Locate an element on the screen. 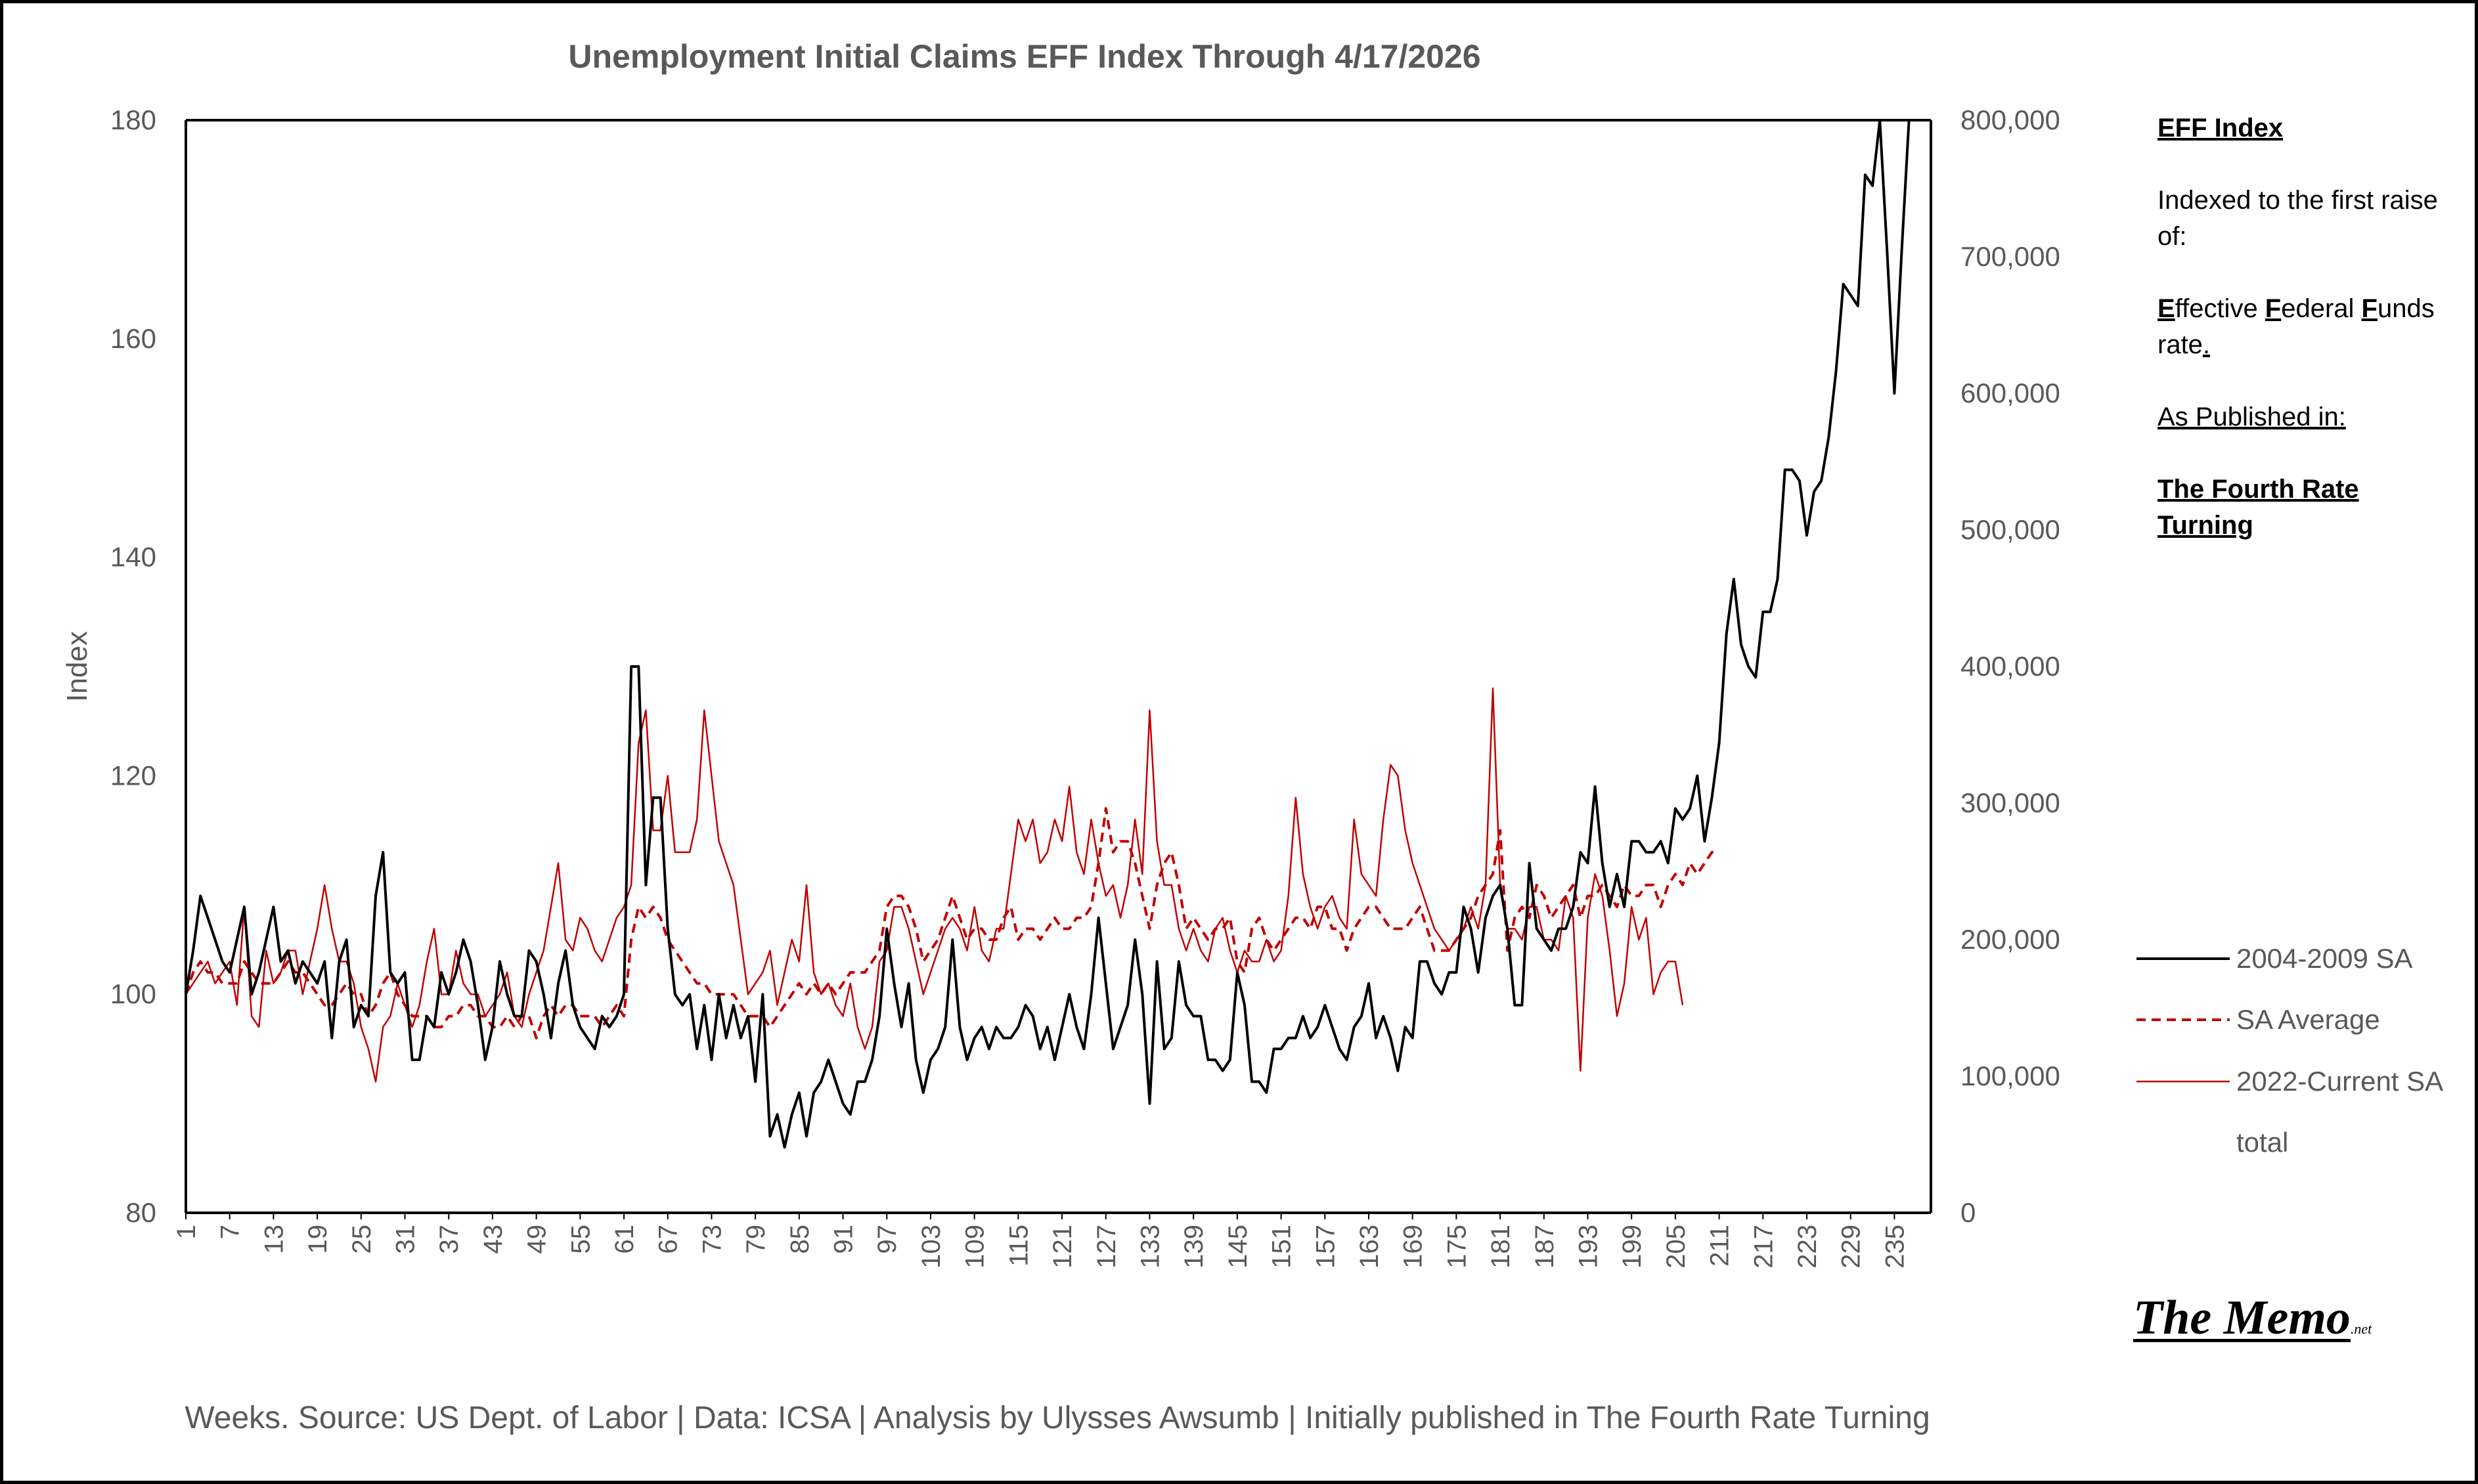  side-panel-line3: As Published in: is located at coordinates (2251, 417).